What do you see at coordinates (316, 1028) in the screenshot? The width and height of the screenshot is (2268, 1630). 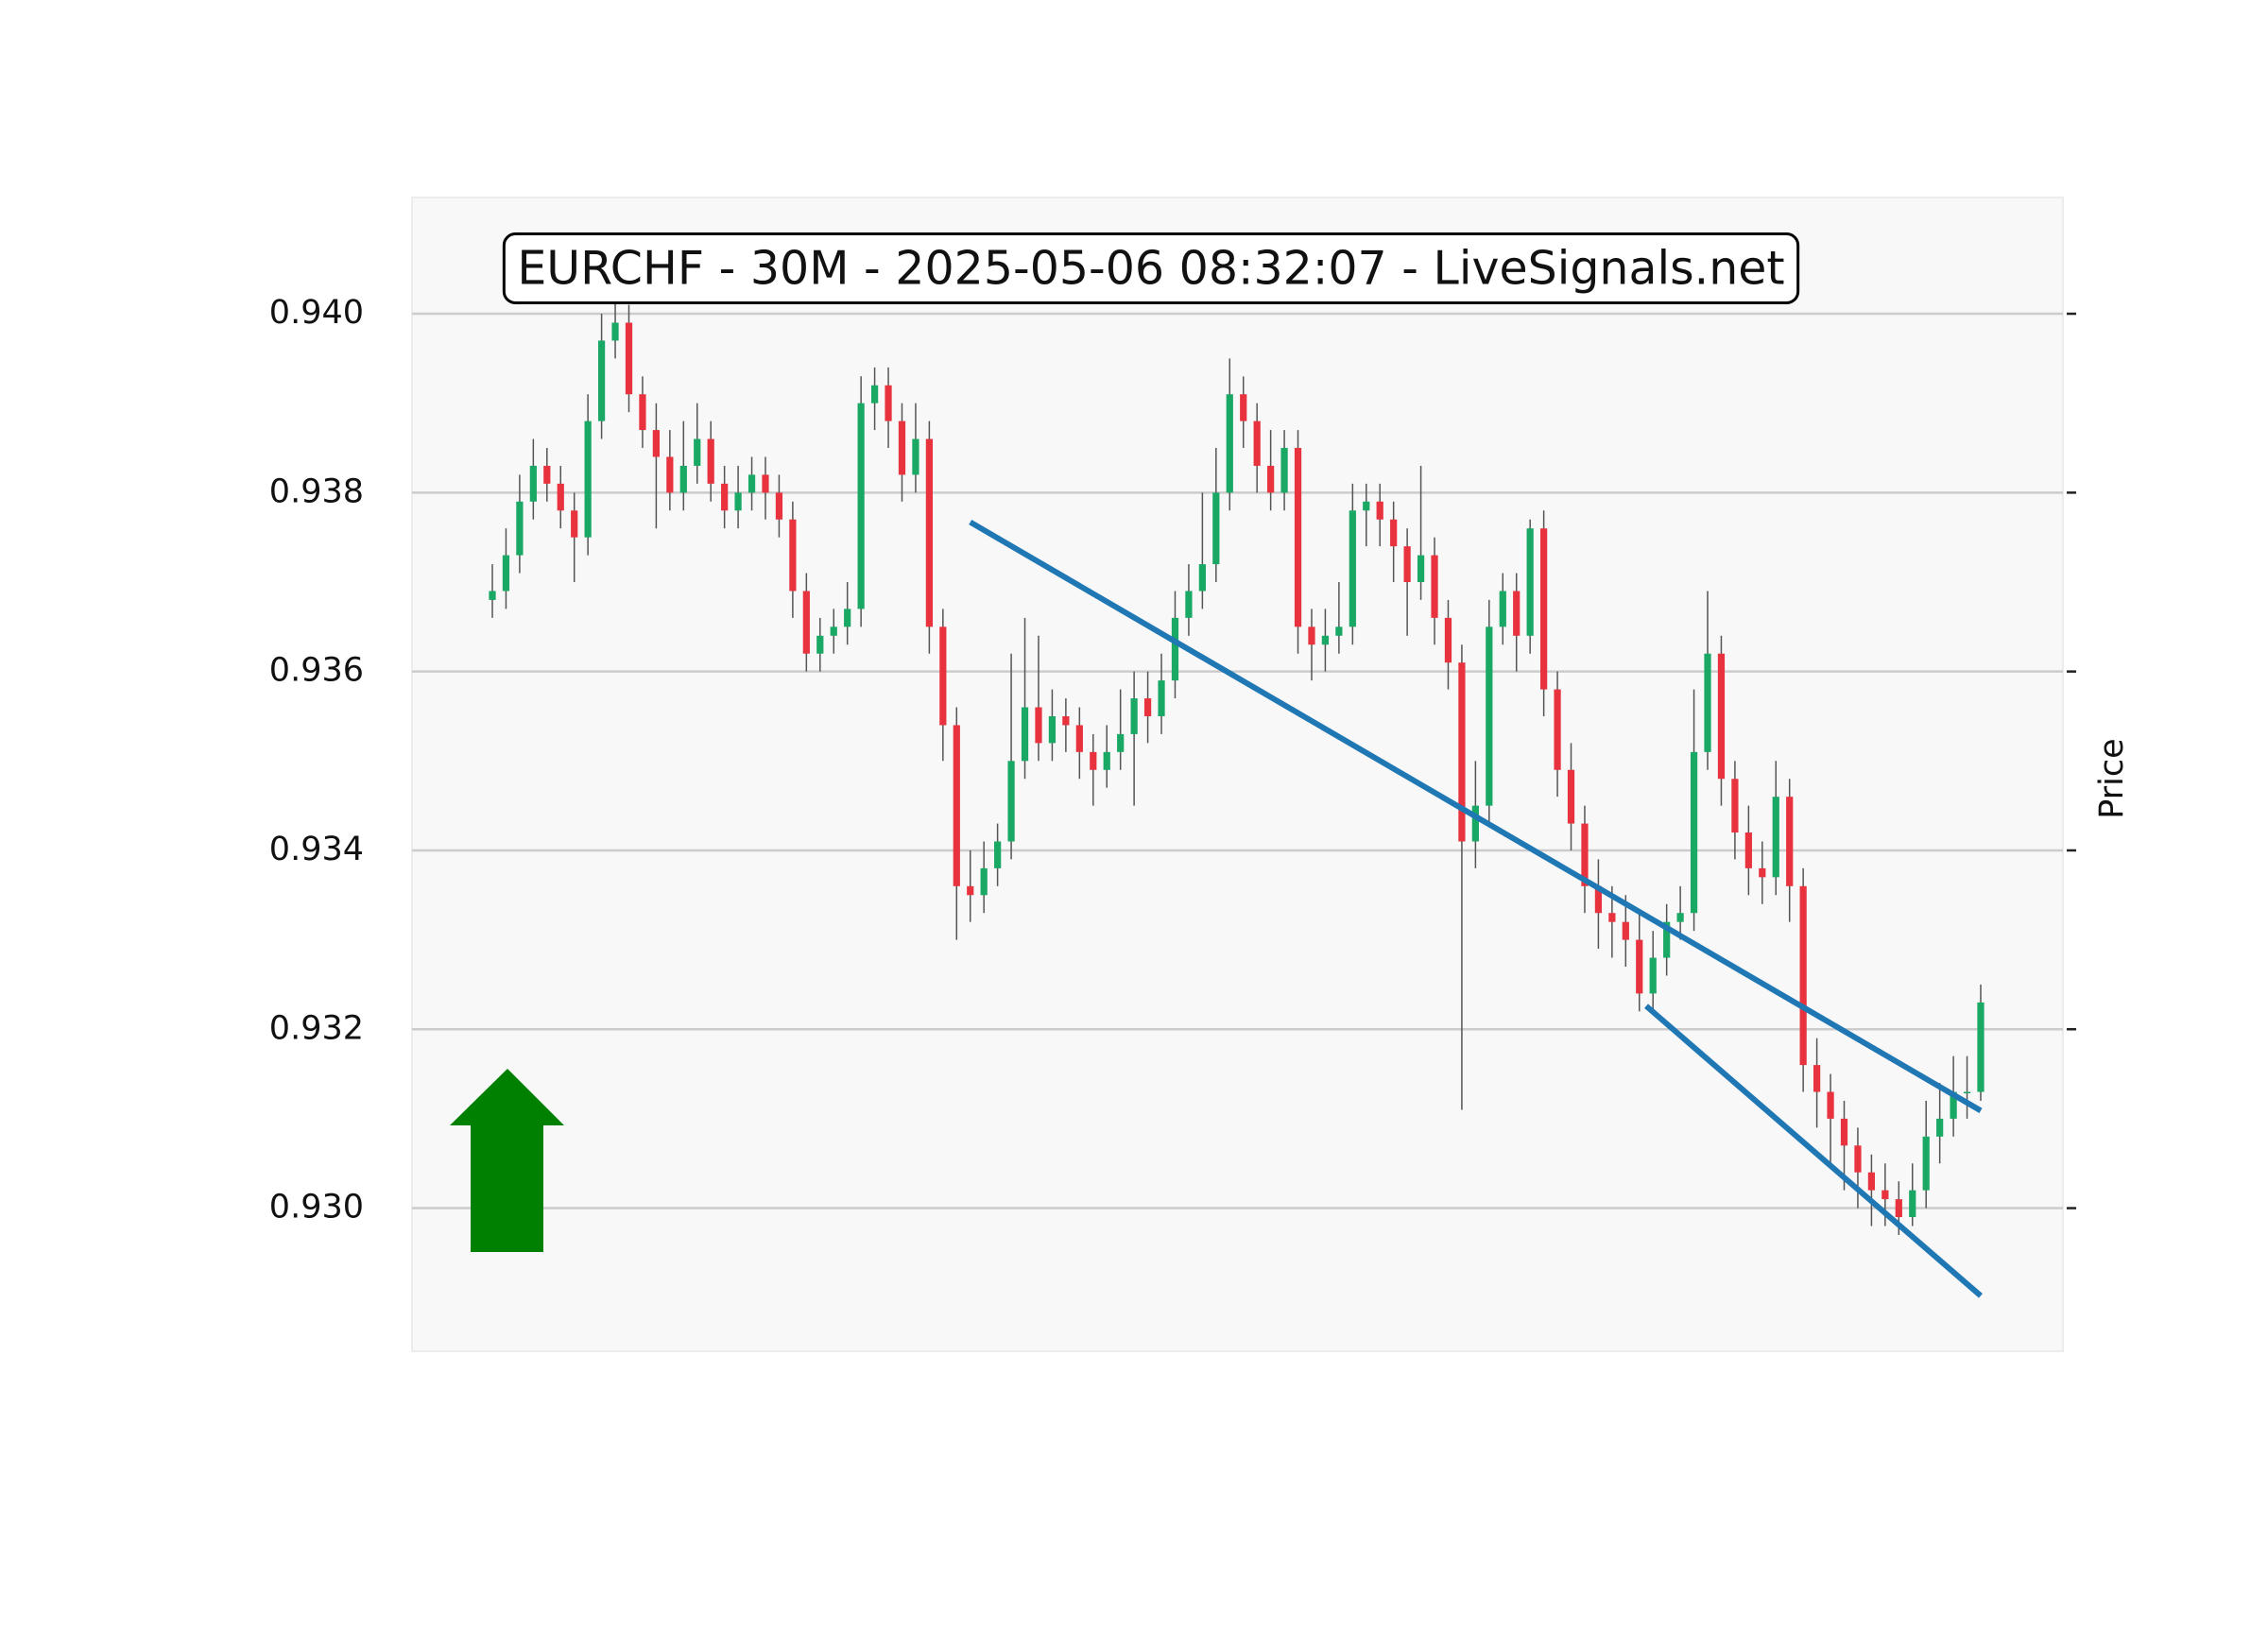 I see `y-tick-label: 0.932` at bounding box center [316, 1028].